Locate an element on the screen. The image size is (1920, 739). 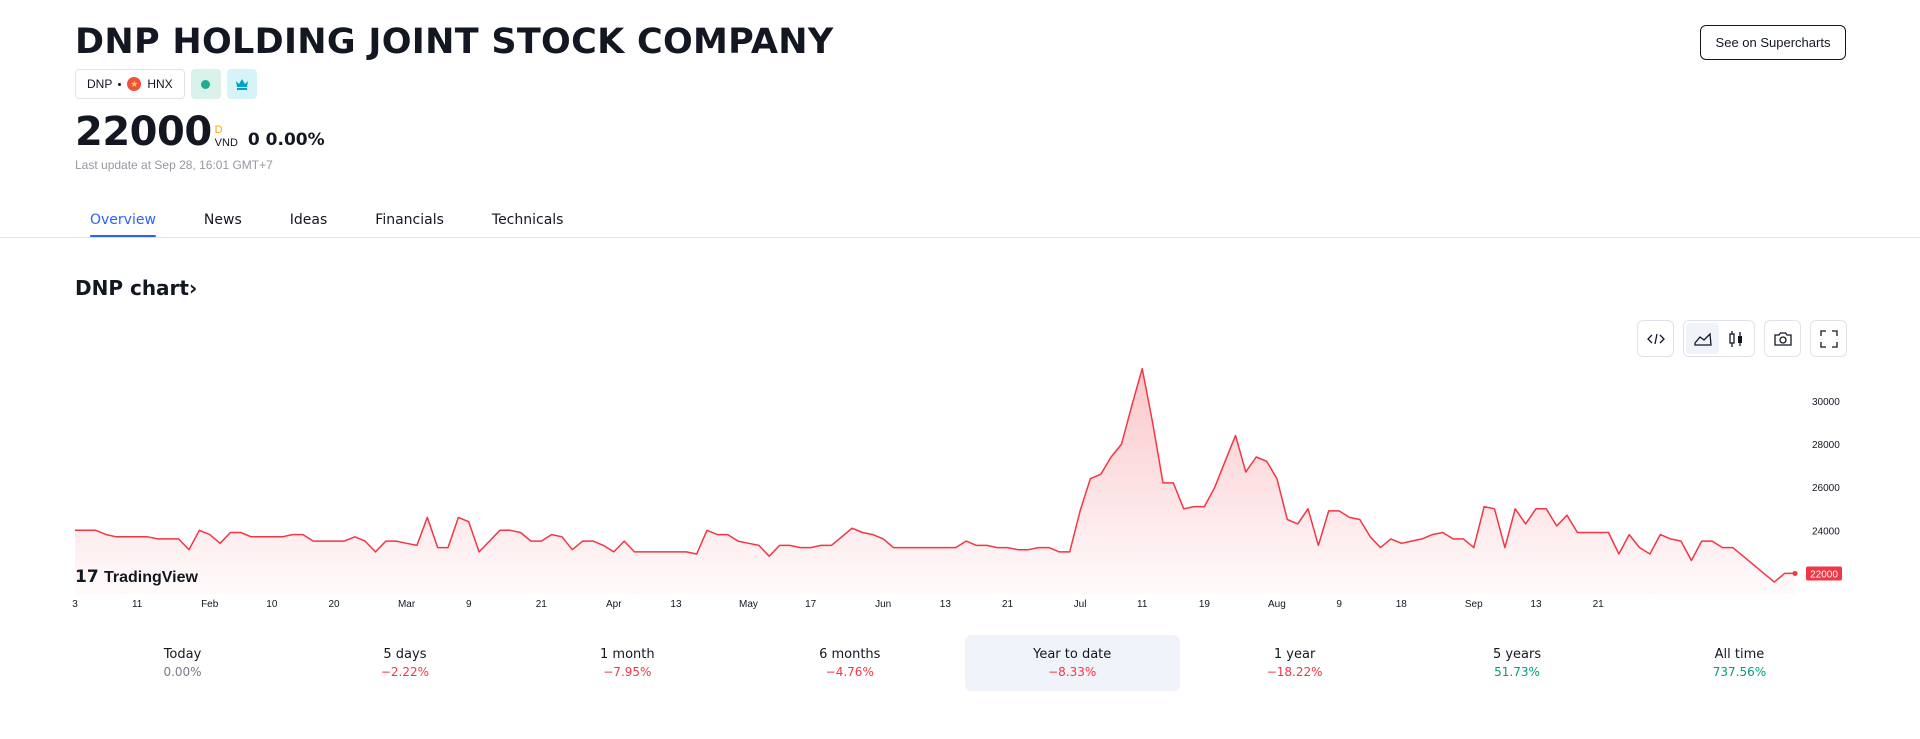
snapshot-button is located at coordinates (1782, 338).